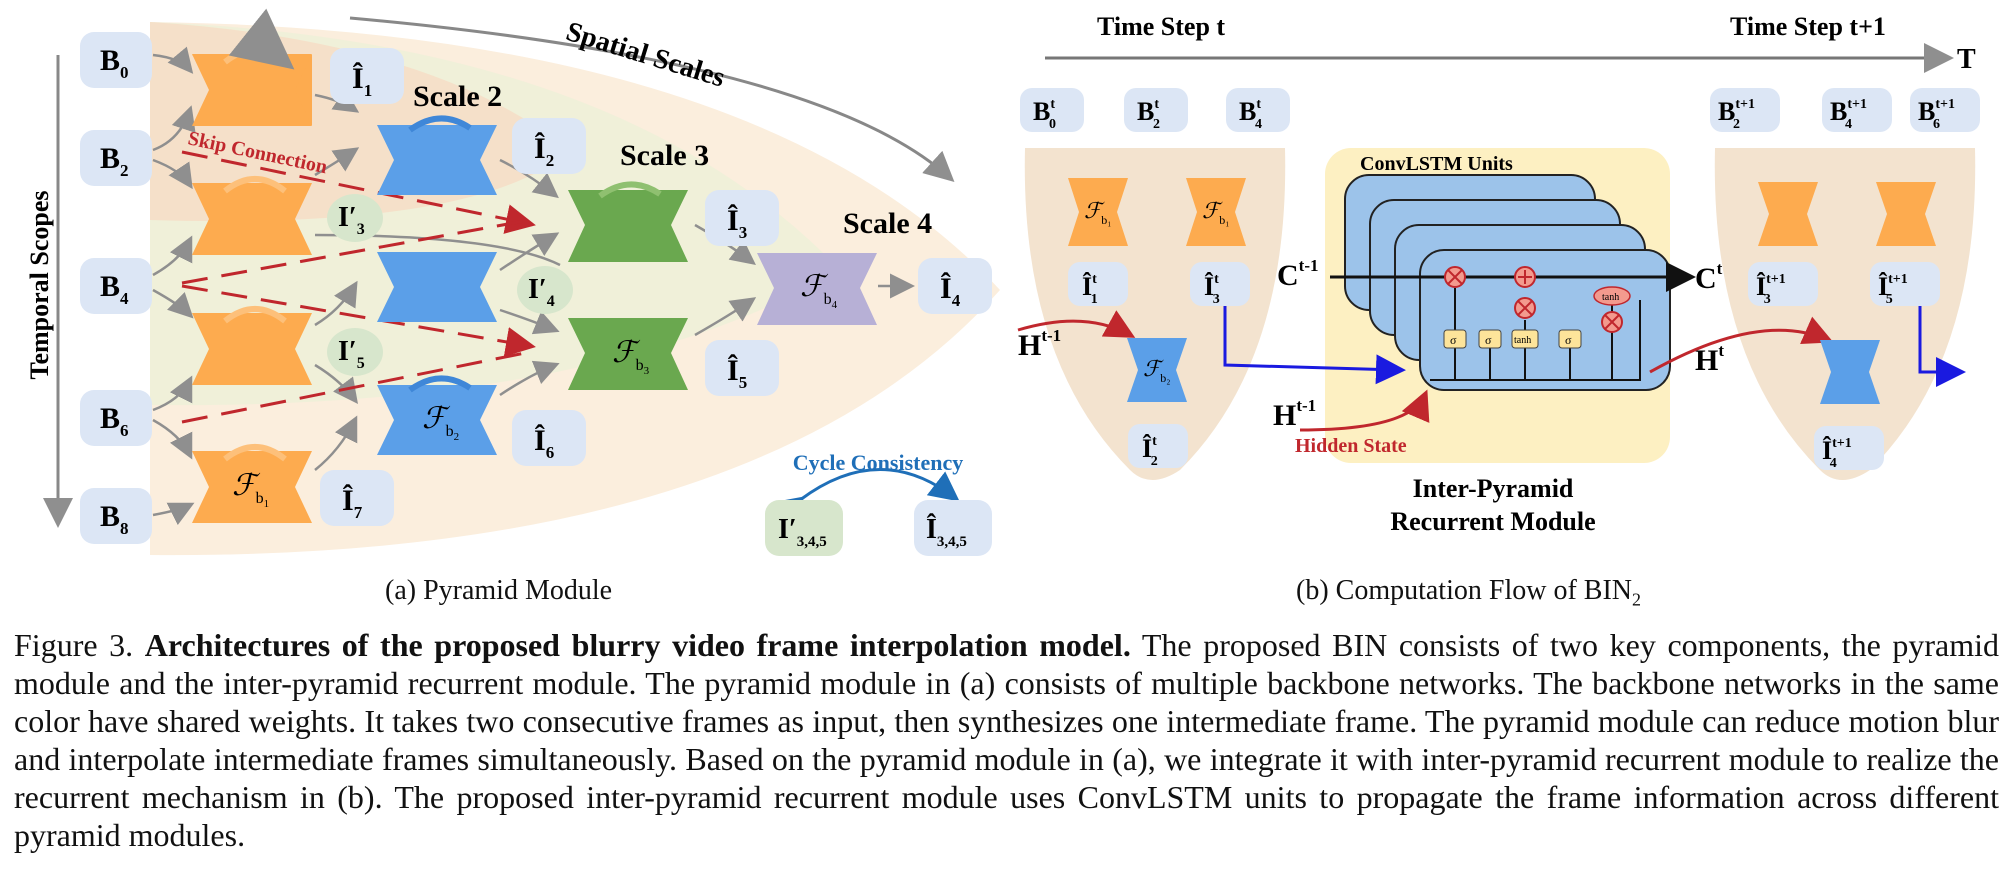  Describe the element at coordinates (878, 462) in the screenshot. I see `cycle-consistency-label: Cycle Consistency` at that location.